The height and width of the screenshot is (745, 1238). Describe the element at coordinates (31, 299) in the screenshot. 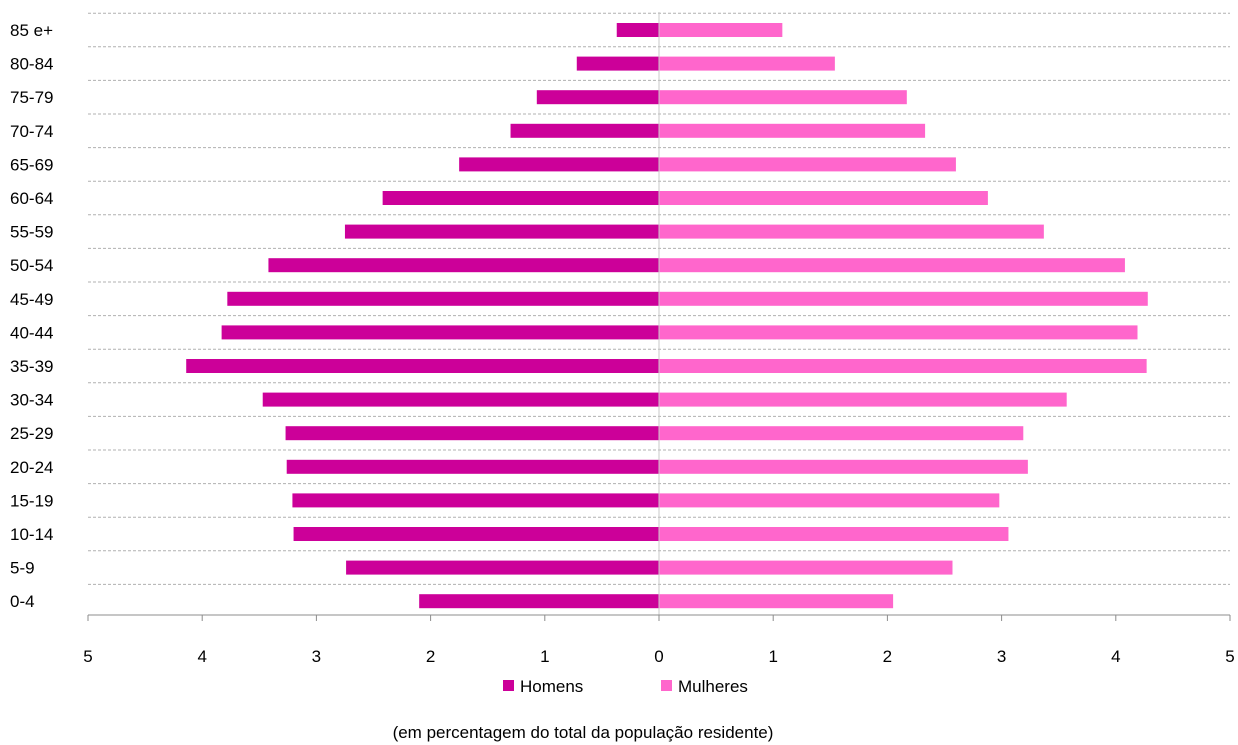

I see `y-tick-label: 45-49` at that location.